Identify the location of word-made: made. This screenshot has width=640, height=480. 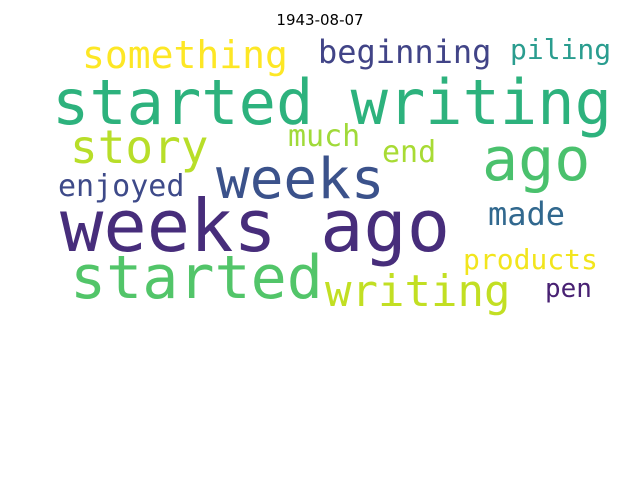
(527, 214).